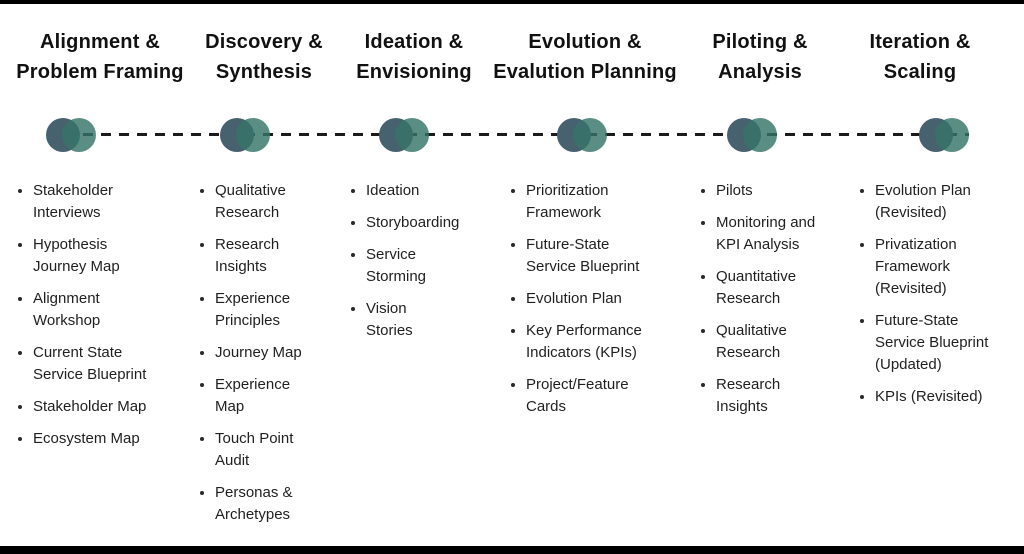 This screenshot has height=554, width=1024. What do you see at coordinates (590, 256) in the screenshot?
I see `list-item: Future-State Service Blueprint` at bounding box center [590, 256].